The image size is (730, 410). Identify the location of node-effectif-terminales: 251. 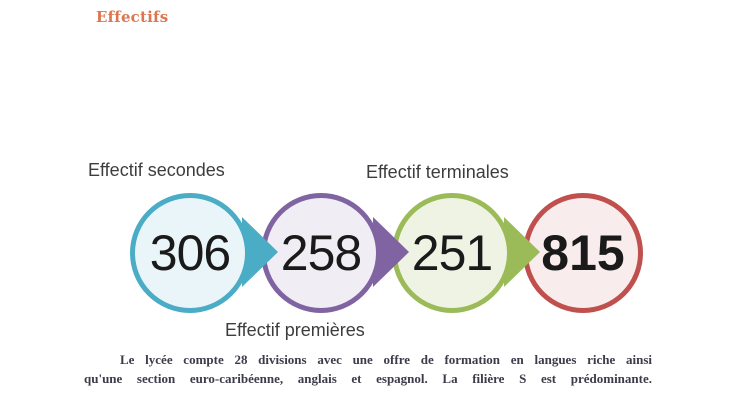
(452, 253).